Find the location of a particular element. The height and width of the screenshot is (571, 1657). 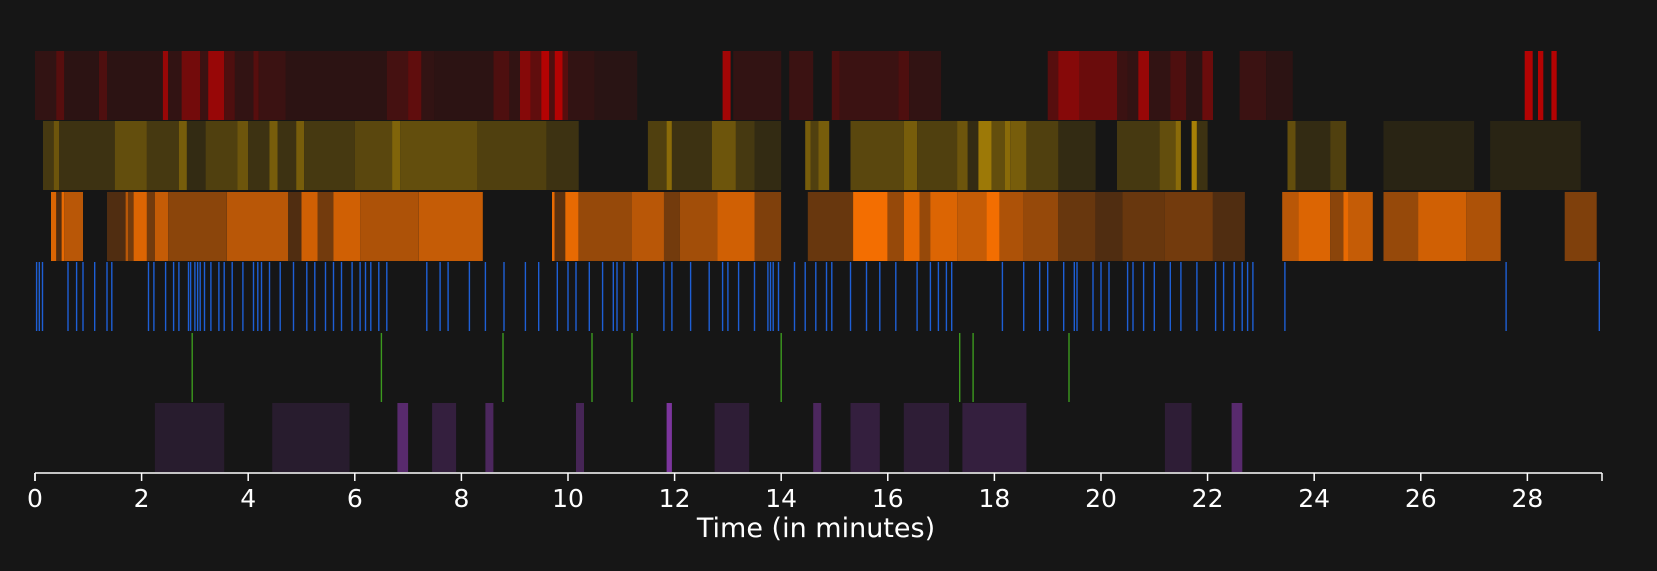

x-tick-label: 8 is located at coordinates (461, 498).